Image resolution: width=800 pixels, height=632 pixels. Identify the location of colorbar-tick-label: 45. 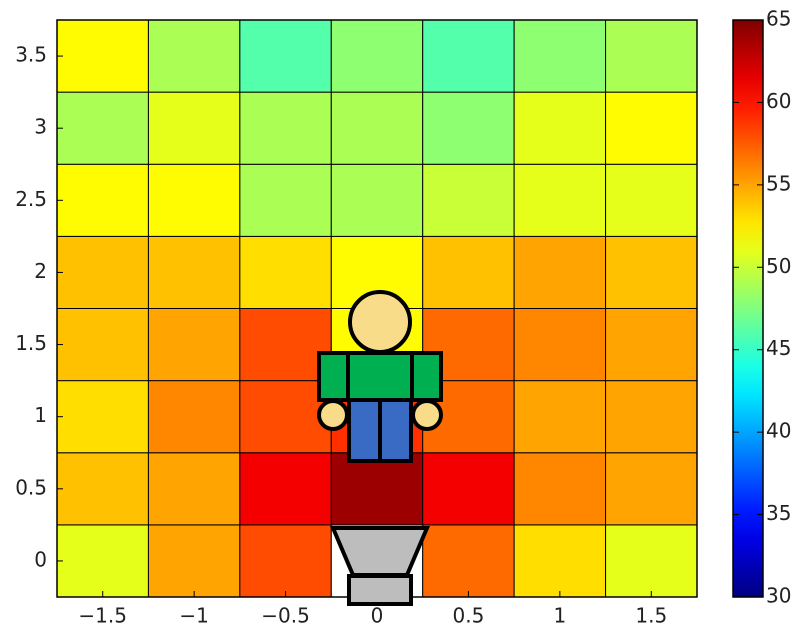
(778, 348).